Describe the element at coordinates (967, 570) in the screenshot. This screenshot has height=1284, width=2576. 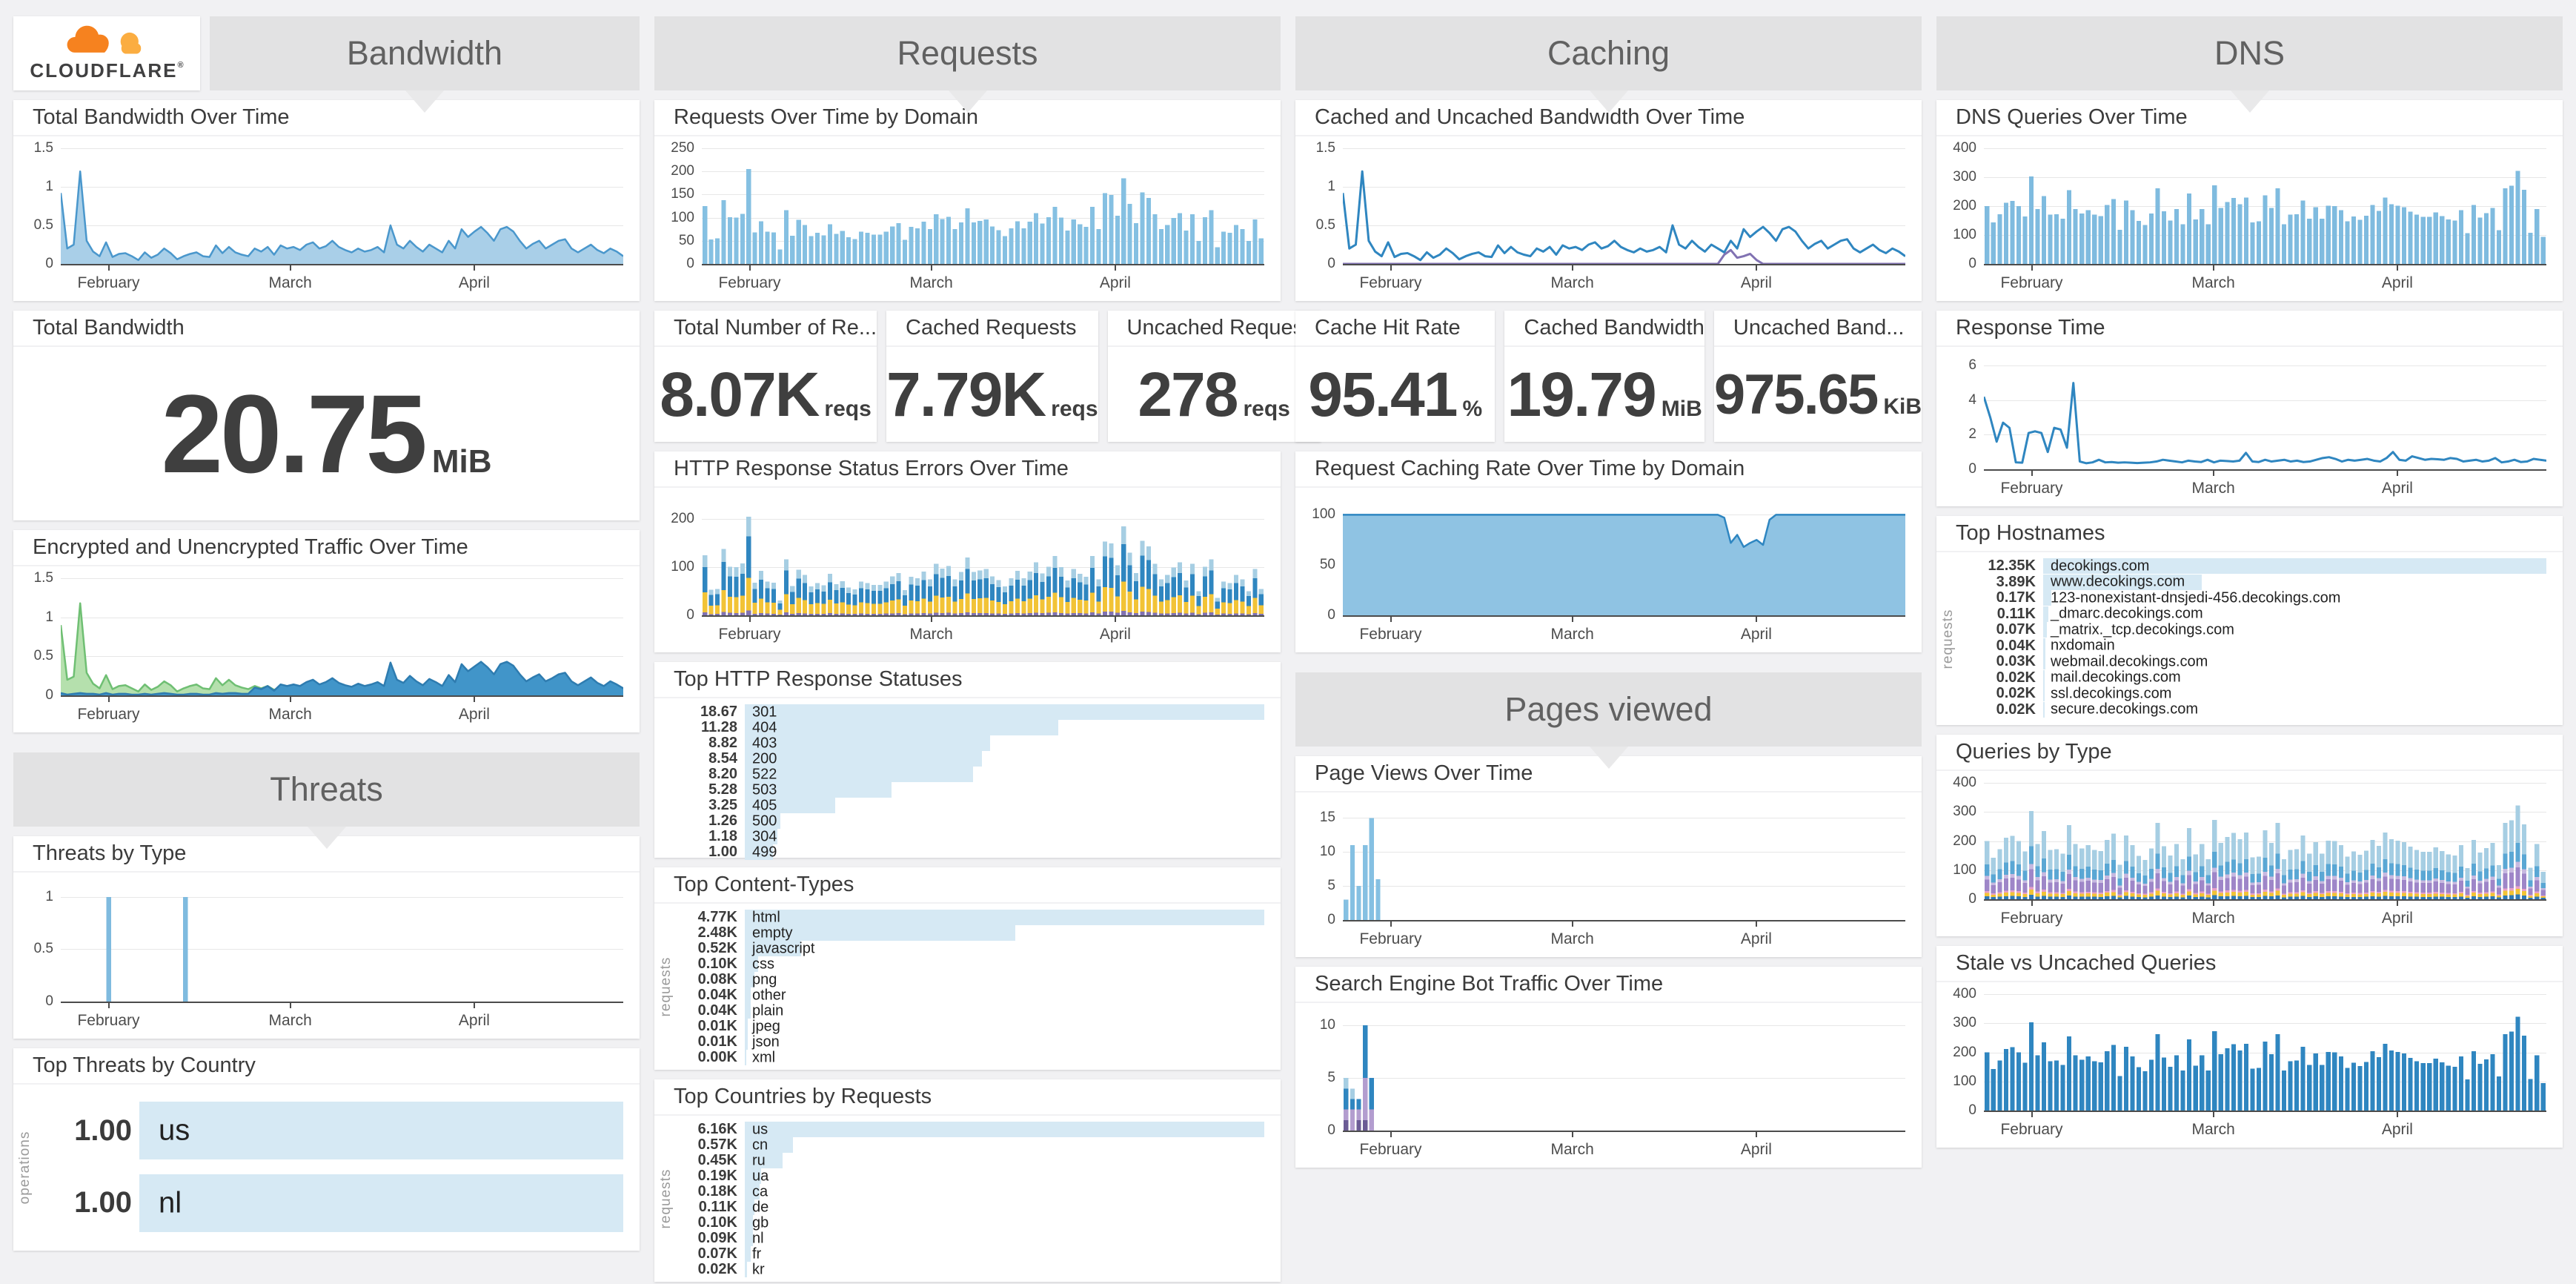
I see `http-errors-chart: 0 100 200 February March April` at that location.